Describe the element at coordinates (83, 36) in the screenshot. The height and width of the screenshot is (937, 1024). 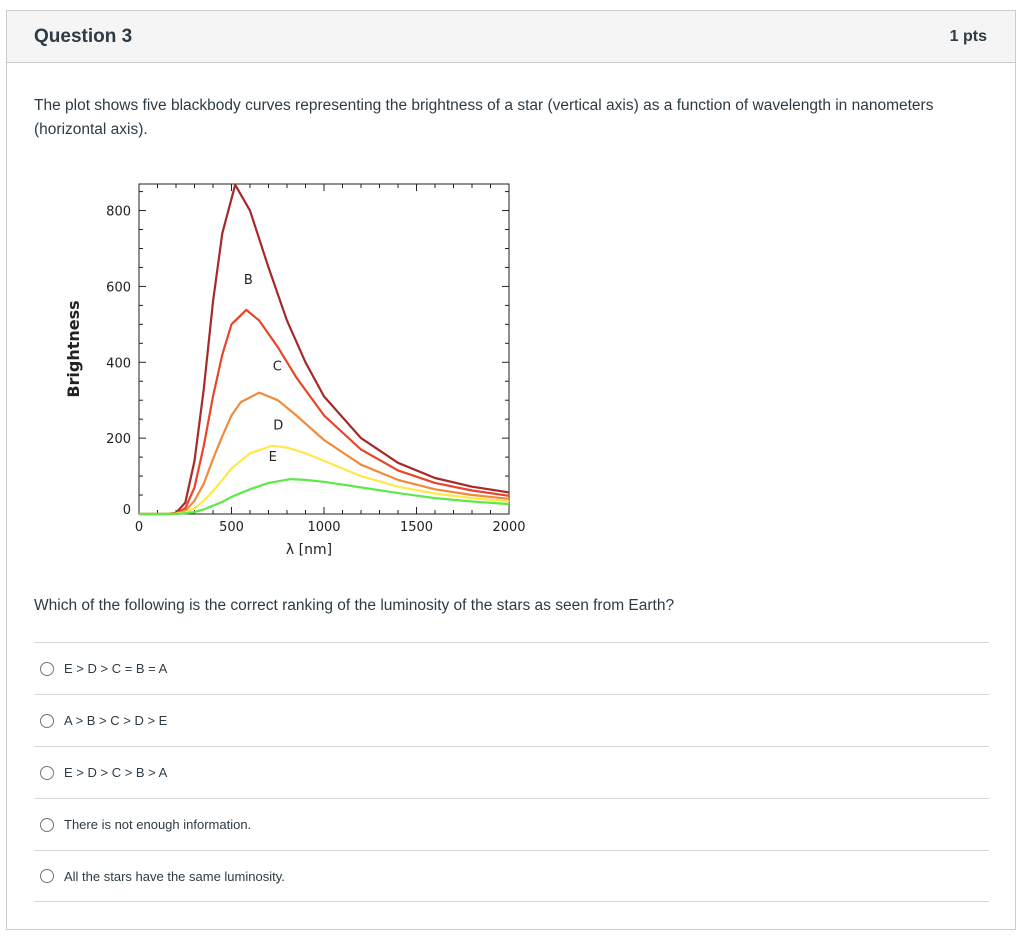
I see `question-title: Question 3` at that location.